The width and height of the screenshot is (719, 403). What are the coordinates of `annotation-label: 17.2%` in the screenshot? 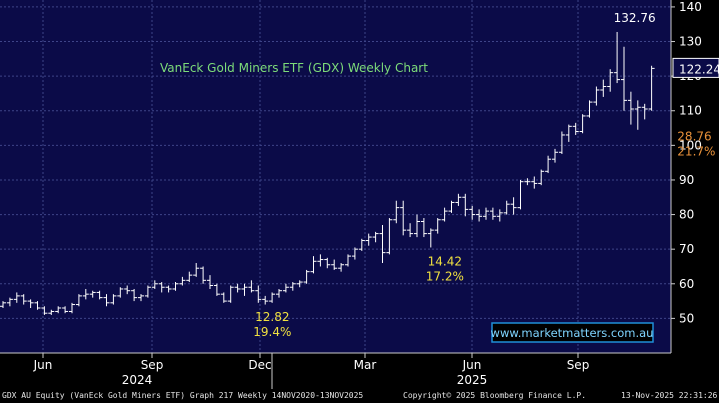 It's located at (445, 276).